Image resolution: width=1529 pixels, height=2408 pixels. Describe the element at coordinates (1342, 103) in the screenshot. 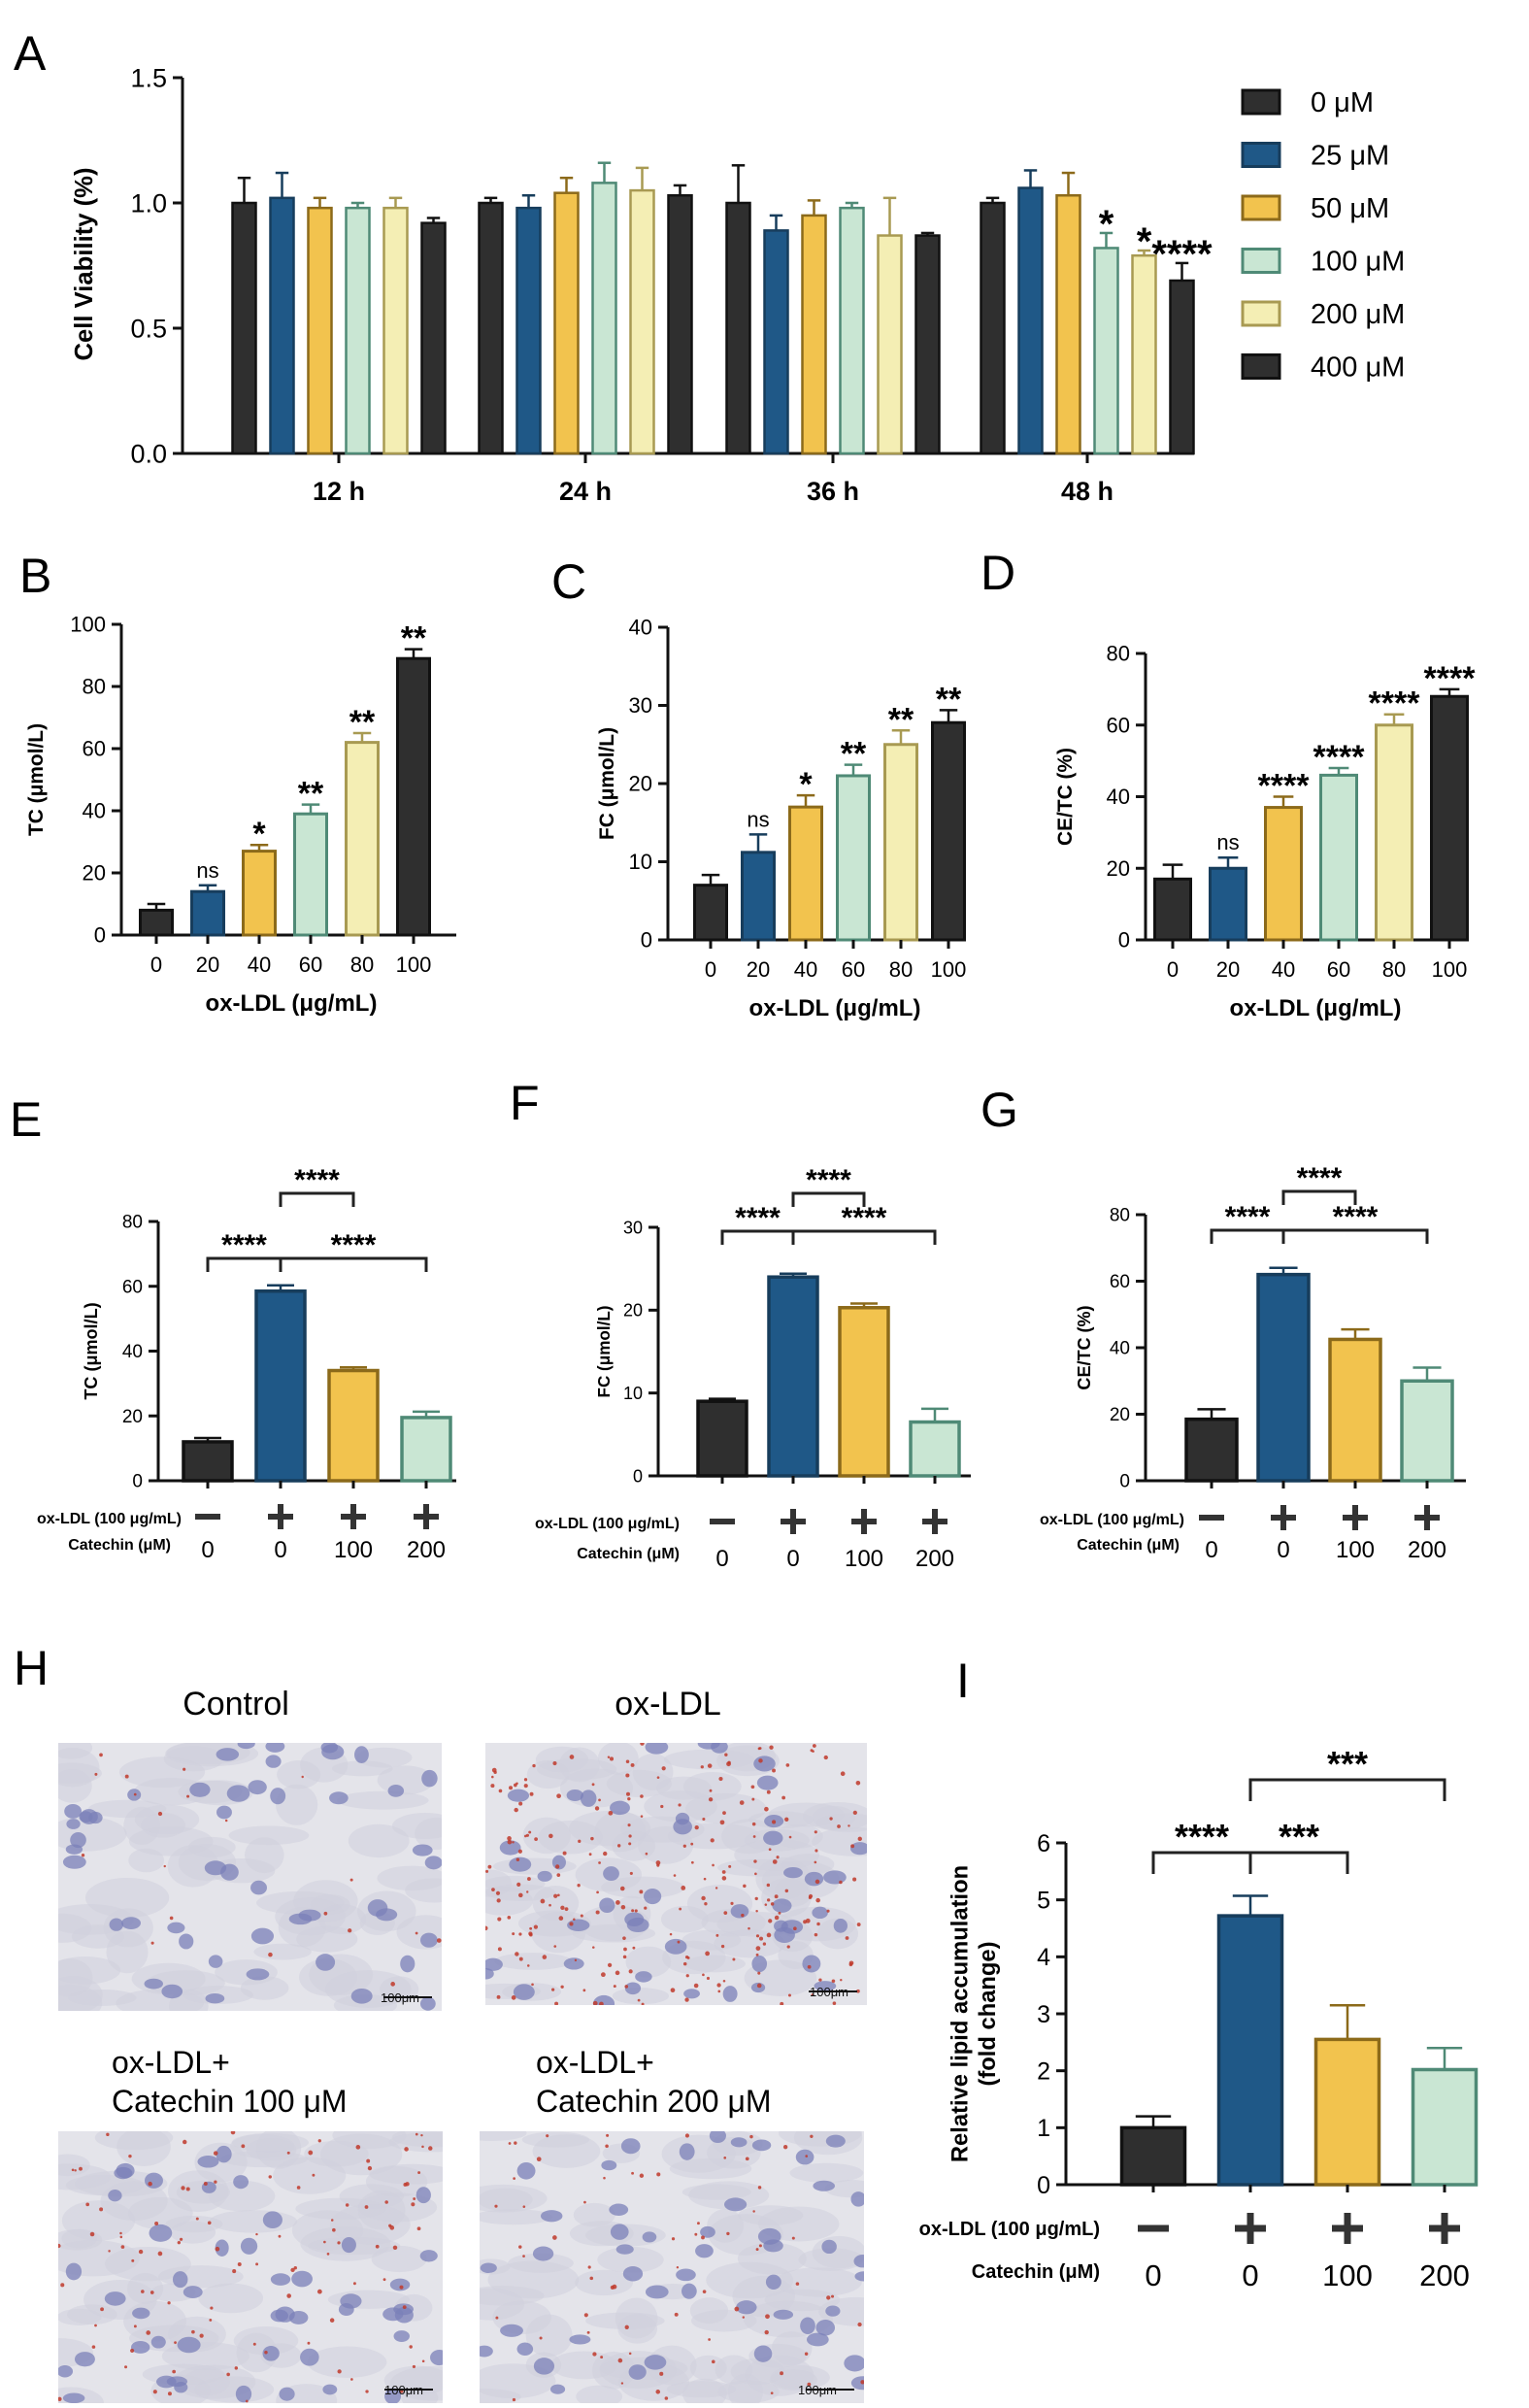

I see `legend-label: 0 μM` at that location.